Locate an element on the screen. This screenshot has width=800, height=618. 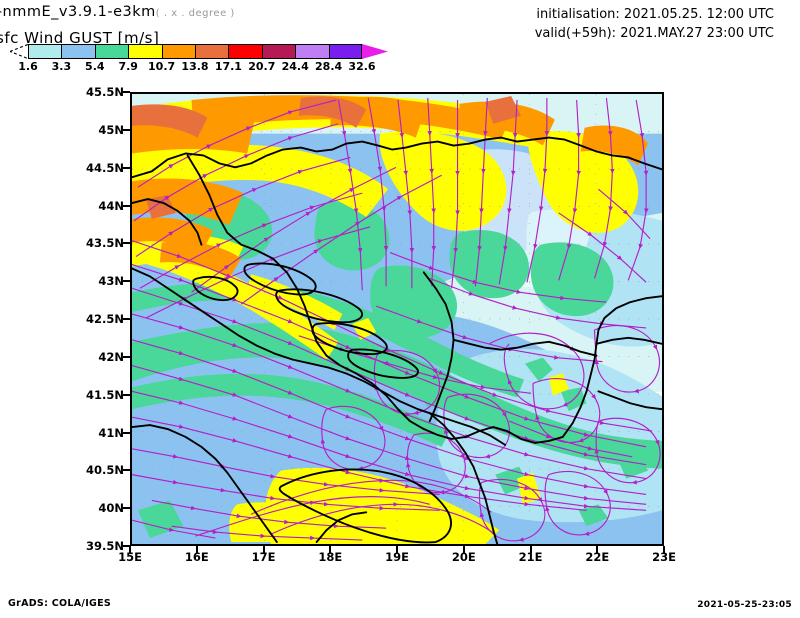
y-axis-label: 43N is located at coordinates (111, 281).